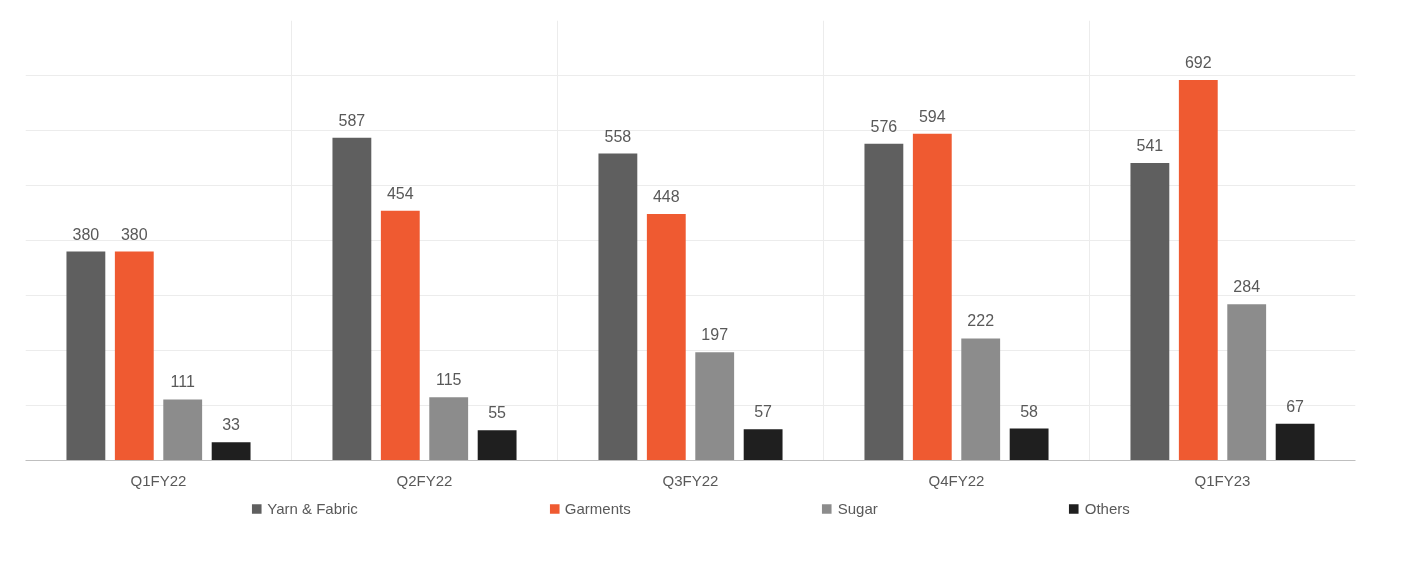  Describe the element at coordinates (182, 382) in the screenshot. I see `data-label: 111` at that location.